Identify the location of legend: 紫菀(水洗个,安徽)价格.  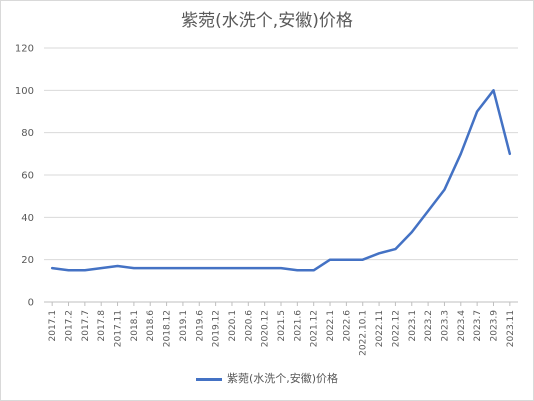
(267, 378).